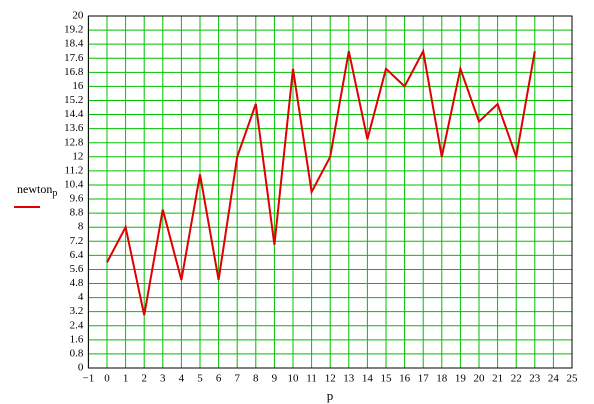 Image resolution: width=594 pixels, height=404 pixels. What do you see at coordinates (81, 368) in the screenshot?
I see `y-tick-label: 0` at bounding box center [81, 368].